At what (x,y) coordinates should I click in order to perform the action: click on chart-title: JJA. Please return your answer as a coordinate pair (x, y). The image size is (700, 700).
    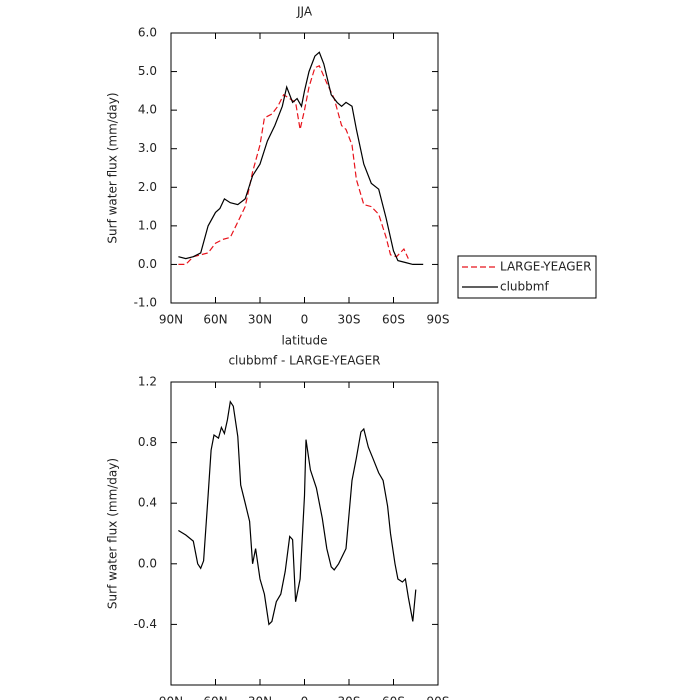
    Looking at the image, I should click on (304, 12).